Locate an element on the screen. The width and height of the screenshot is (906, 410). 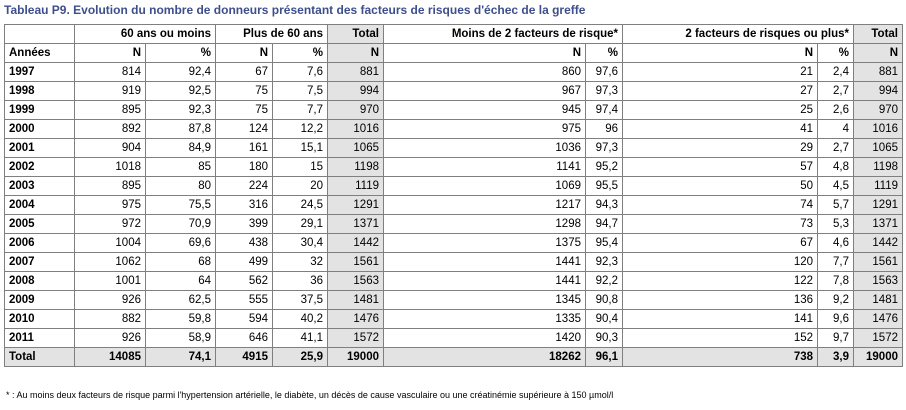
value-cell: 96 is located at coordinates (604, 129).